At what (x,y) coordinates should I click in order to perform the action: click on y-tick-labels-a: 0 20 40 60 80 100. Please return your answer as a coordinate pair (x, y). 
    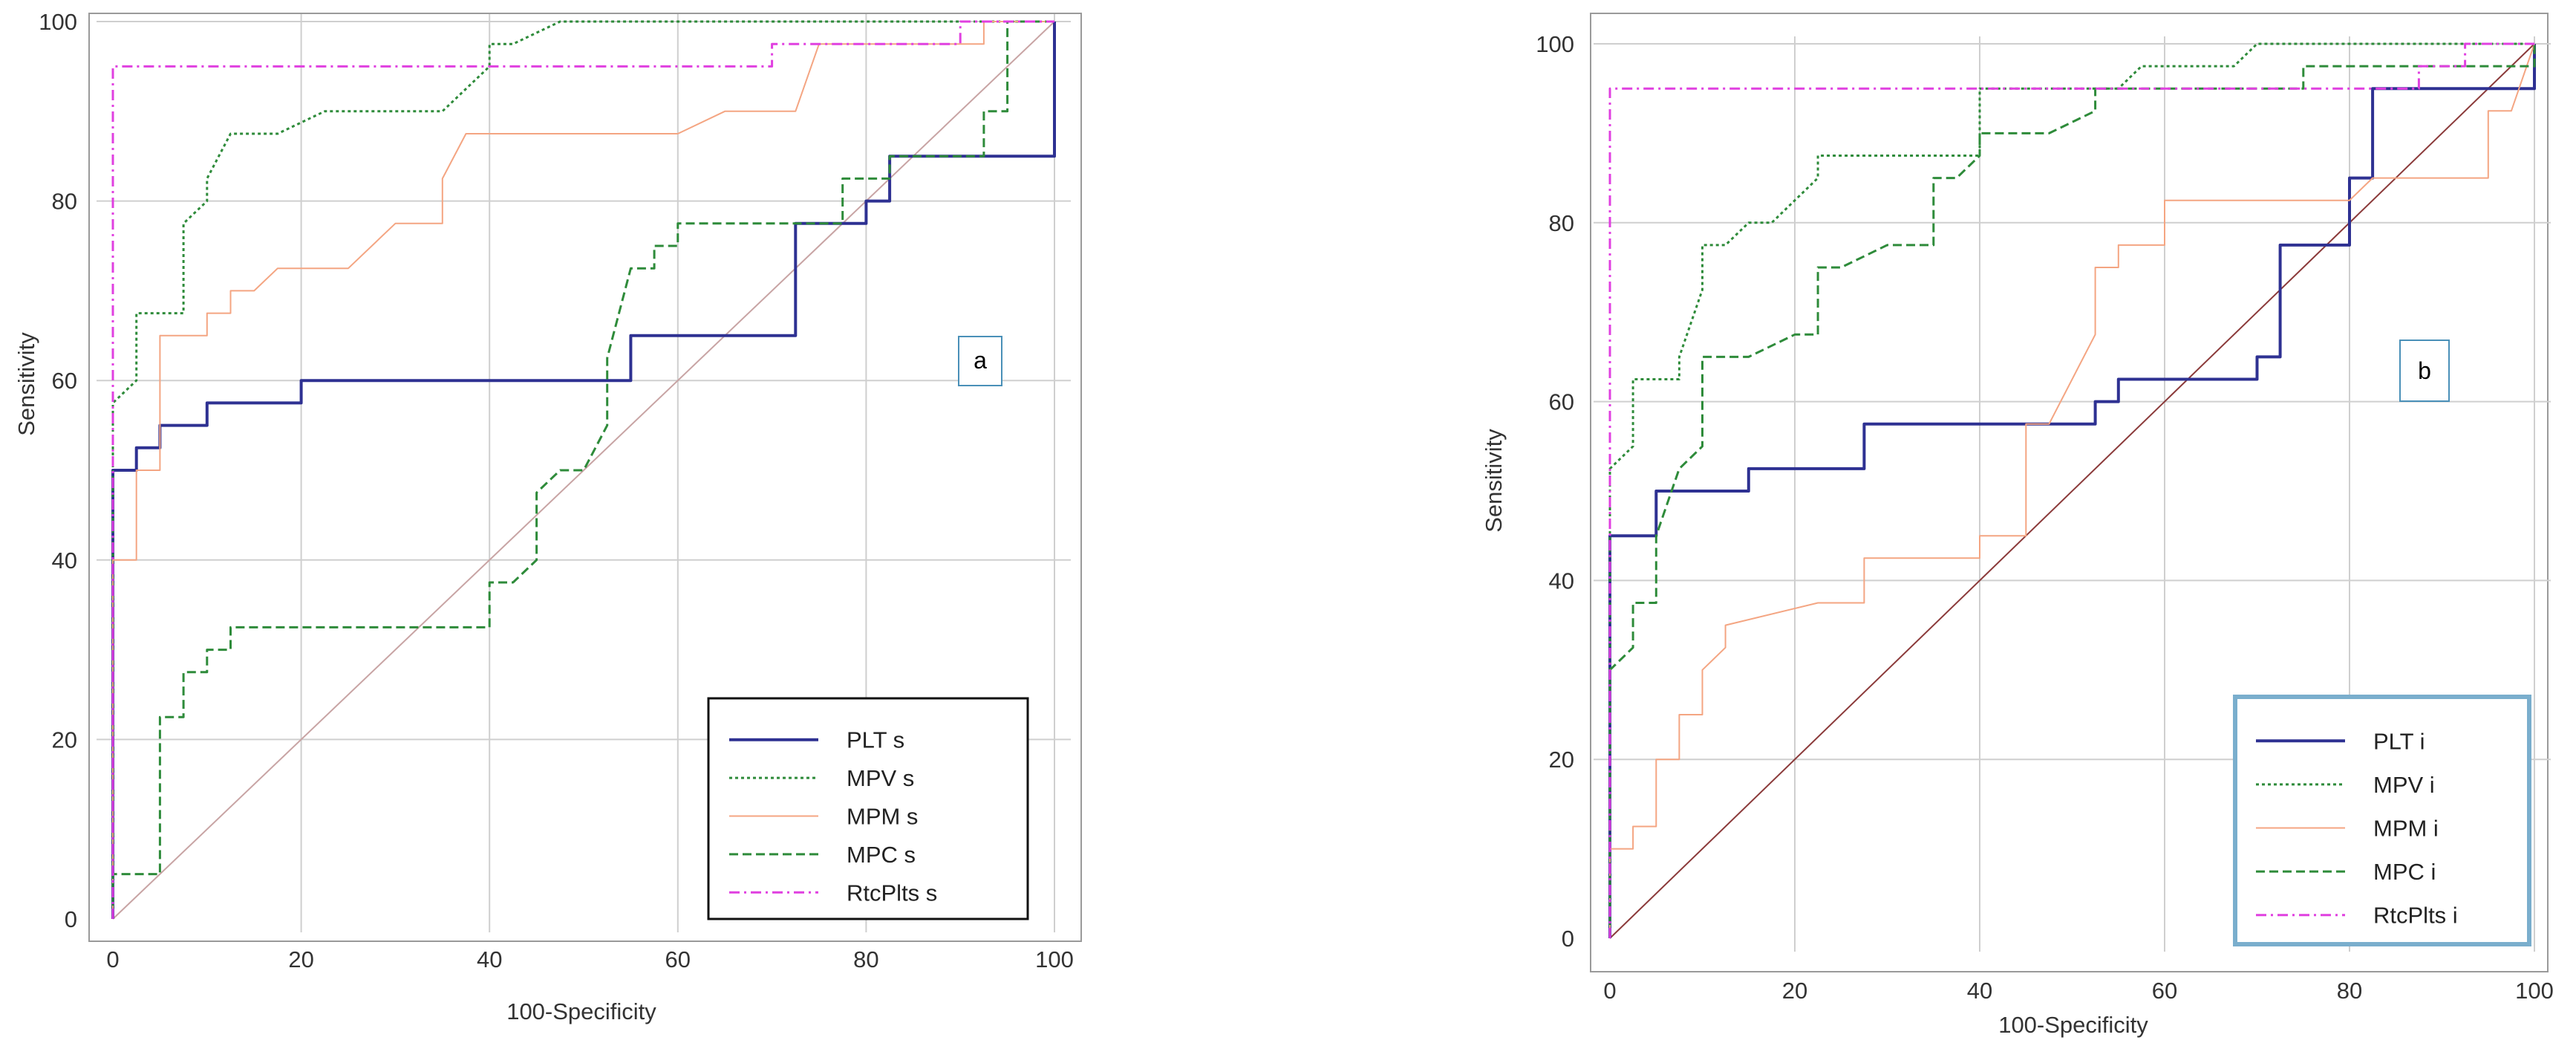
    Looking at the image, I should click on (58, 470).